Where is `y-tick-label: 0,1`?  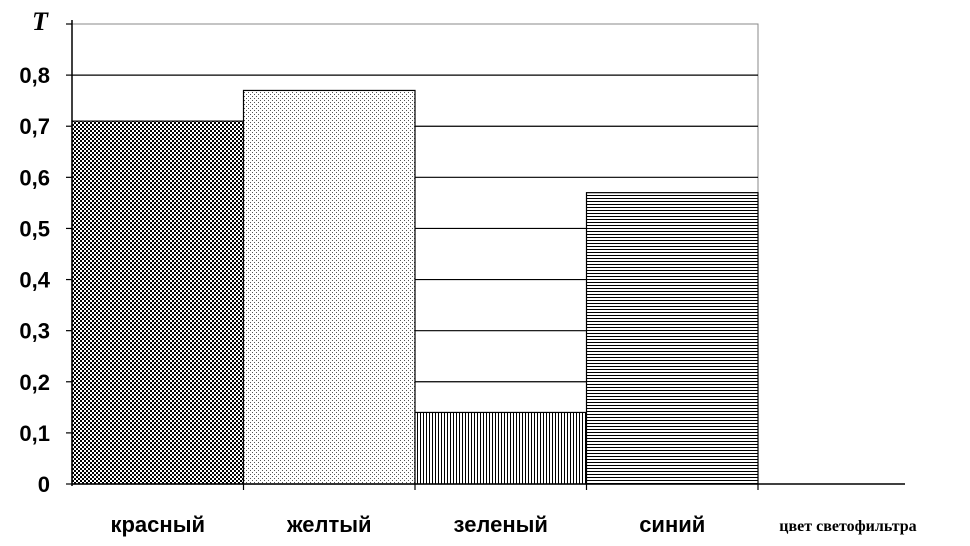 y-tick-label: 0,1 is located at coordinates (34, 433).